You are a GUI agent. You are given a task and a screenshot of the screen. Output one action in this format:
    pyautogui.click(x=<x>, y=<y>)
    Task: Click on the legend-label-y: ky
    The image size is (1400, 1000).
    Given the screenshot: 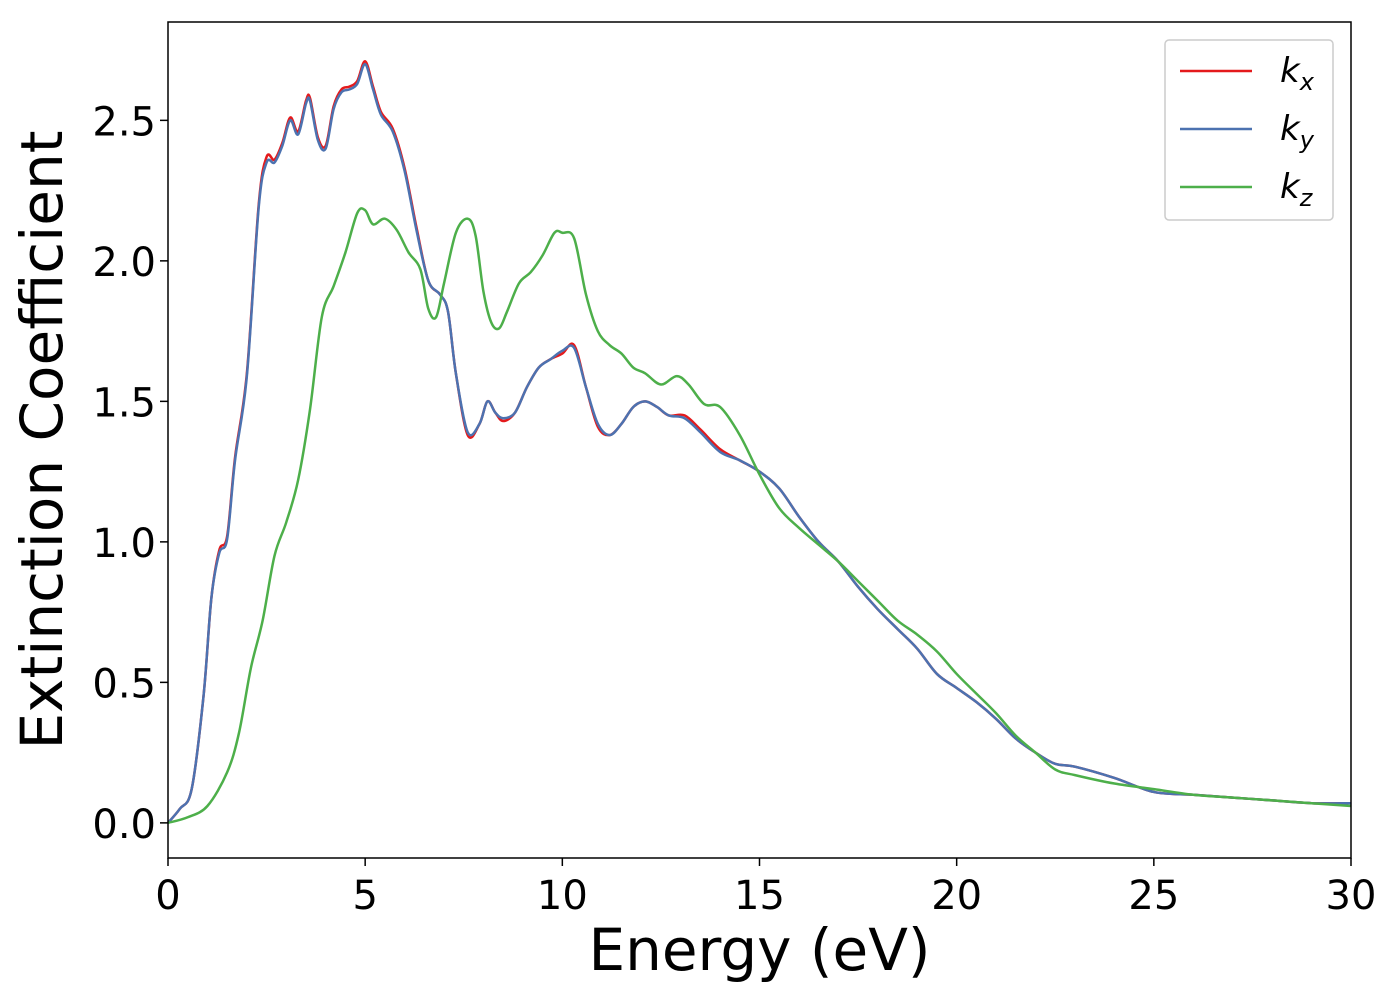 What is the action you would take?
    pyautogui.click(x=1297, y=131)
    